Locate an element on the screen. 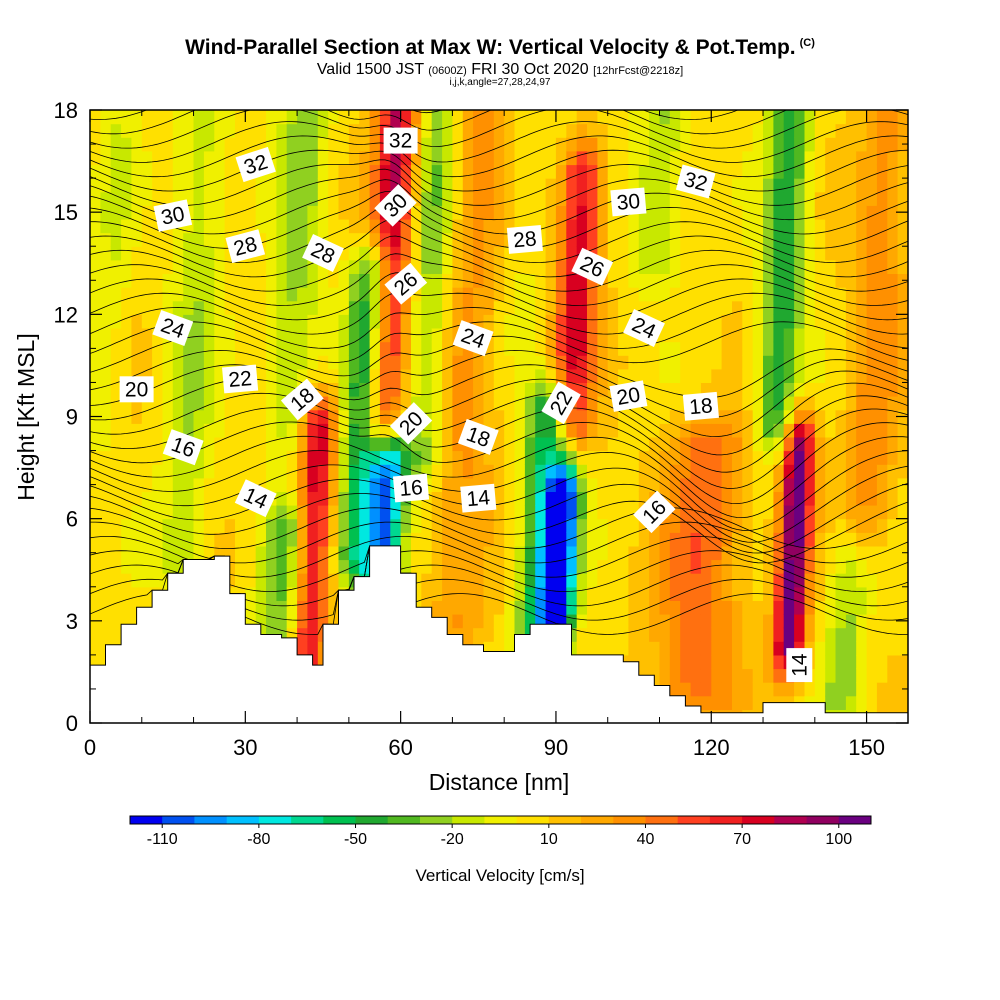 The width and height of the screenshot is (1000, 1000). theta-contour is located at coordinates (499, 263).